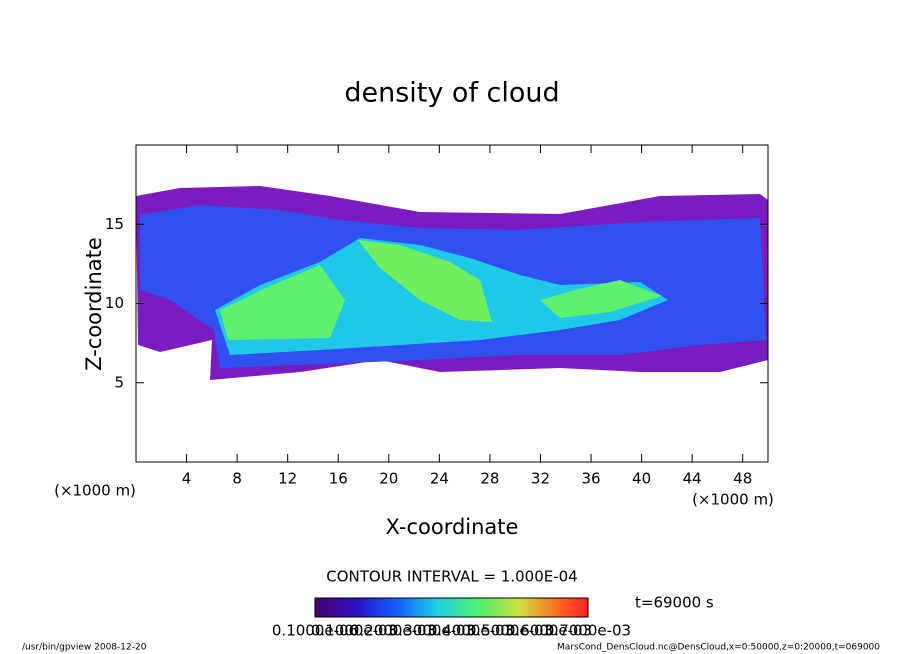 Image resolution: width=904 pixels, height=654 pixels. Describe the element at coordinates (590, 479) in the screenshot. I see `x-tick-label: 36` at that location.